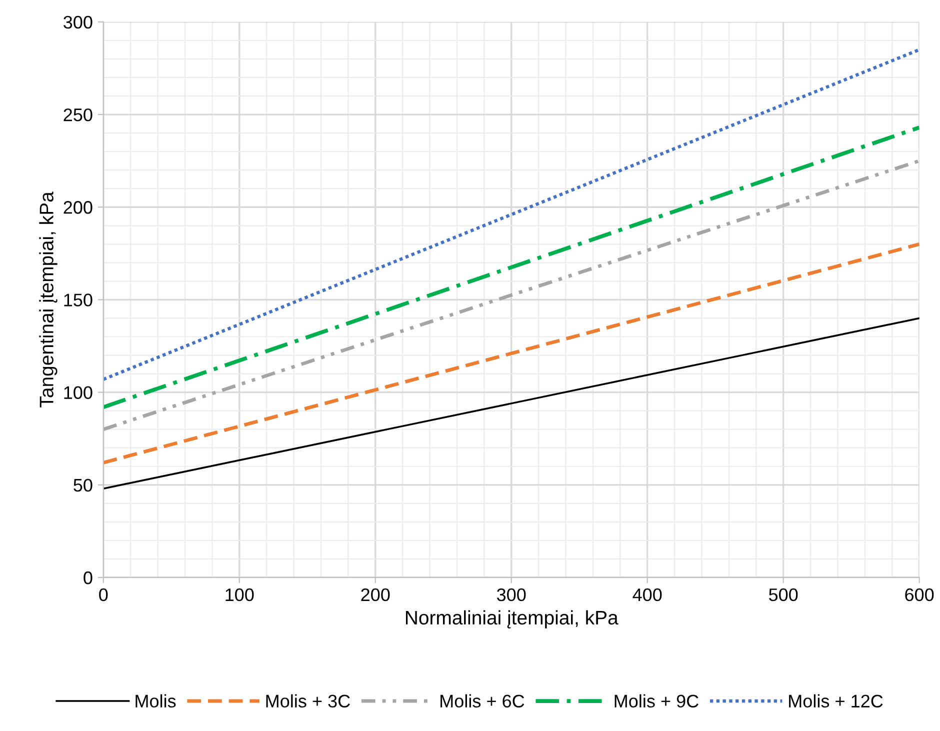 The width and height of the screenshot is (940, 731). Describe the element at coordinates (78, 115) in the screenshot. I see `y-tick-label: 250` at that location.